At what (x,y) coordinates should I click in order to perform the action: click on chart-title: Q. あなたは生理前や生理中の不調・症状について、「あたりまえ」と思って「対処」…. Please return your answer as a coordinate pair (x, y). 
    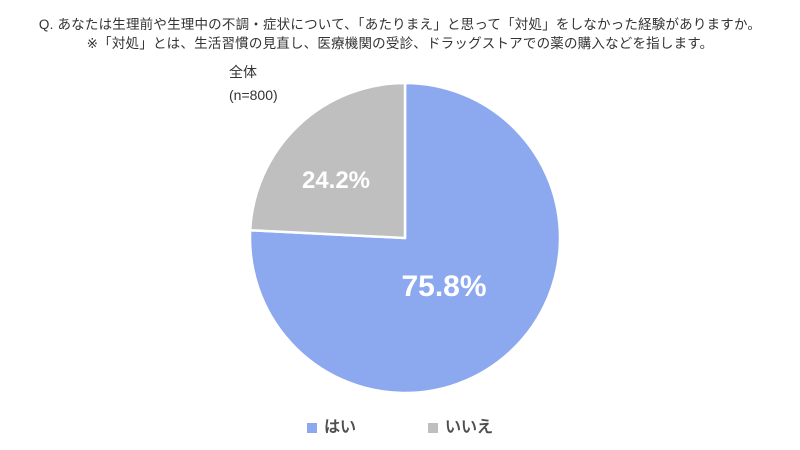
    Looking at the image, I should click on (400, 34).